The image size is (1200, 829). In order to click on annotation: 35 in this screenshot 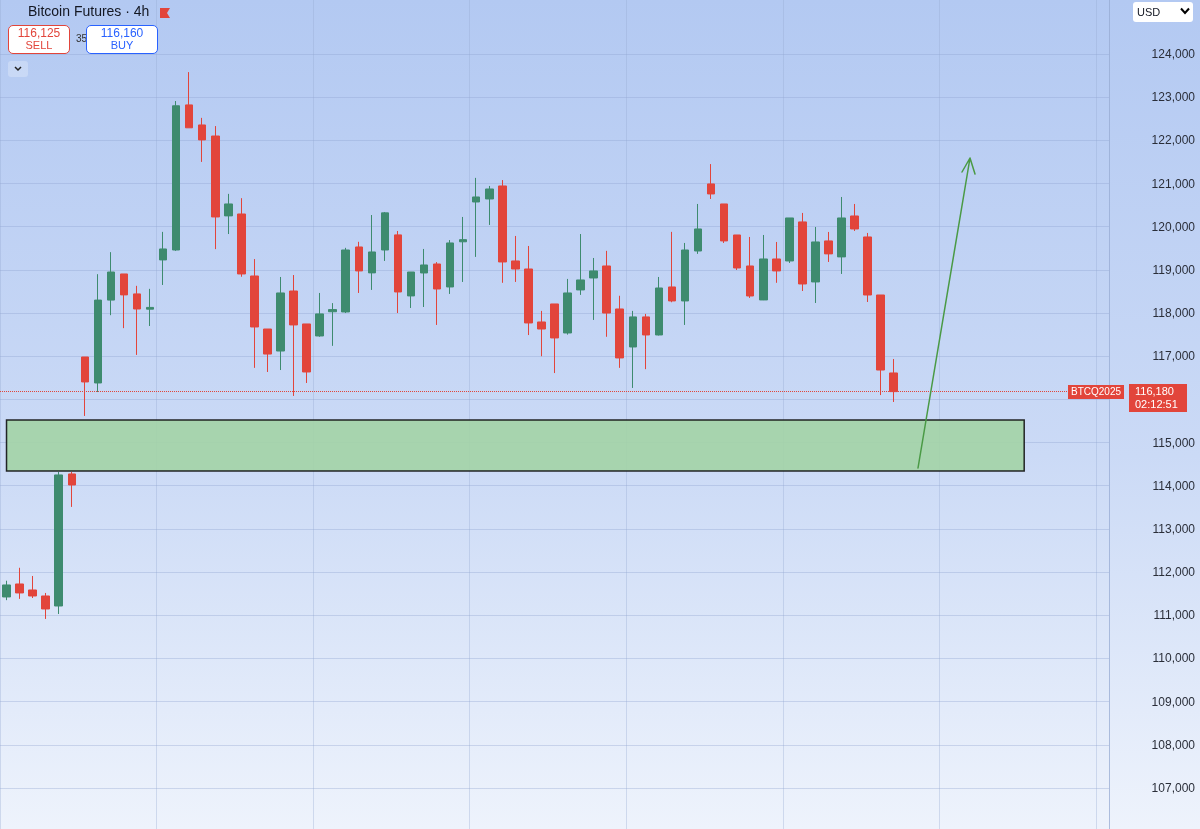, I will do `click(82, 38)`.